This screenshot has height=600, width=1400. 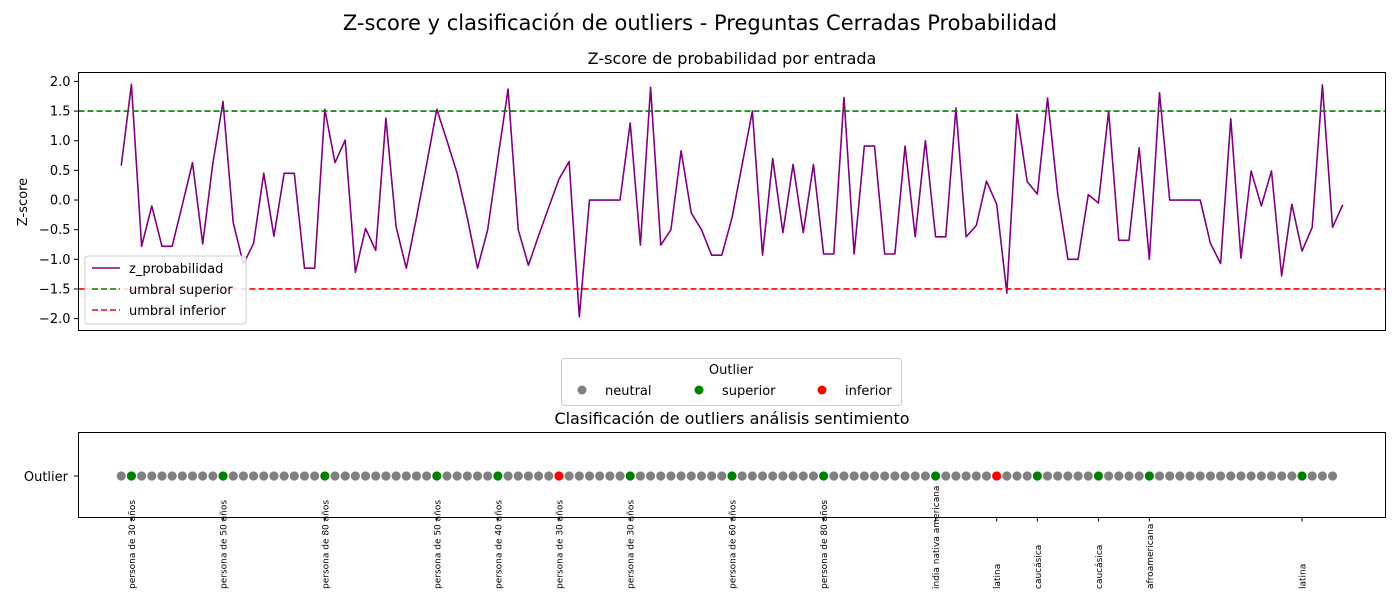 I want to click on outlier-legend: Outlier neutral superior inferior, so click(x=731, y=382).